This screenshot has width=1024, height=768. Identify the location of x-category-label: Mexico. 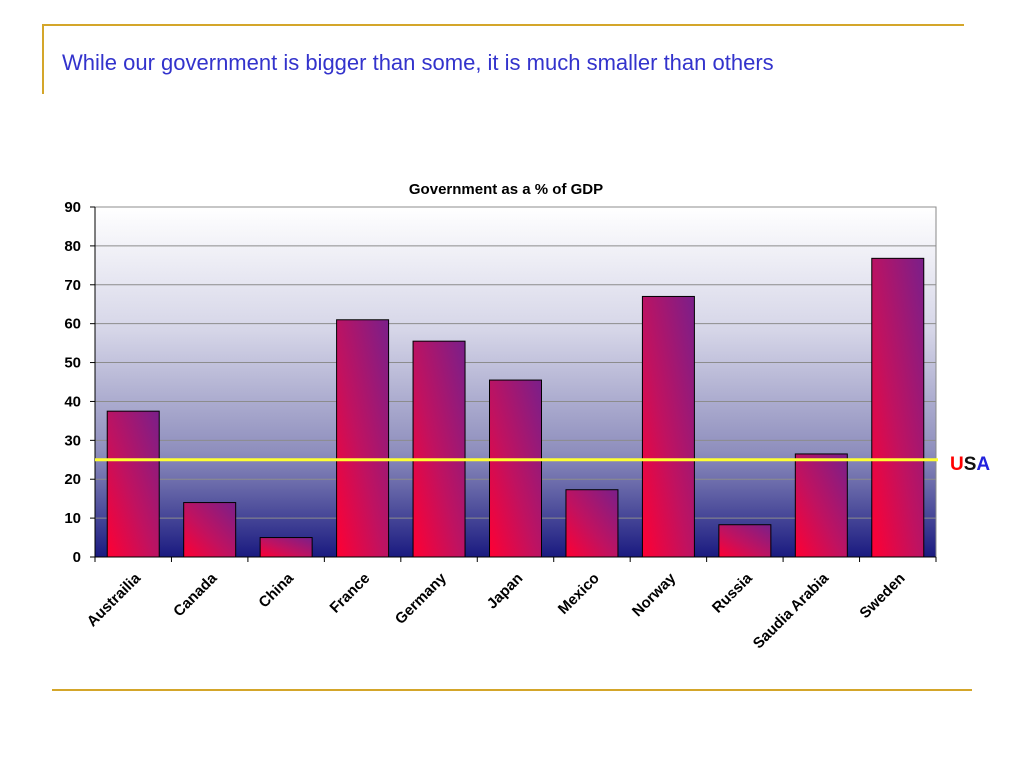
(579, 594).